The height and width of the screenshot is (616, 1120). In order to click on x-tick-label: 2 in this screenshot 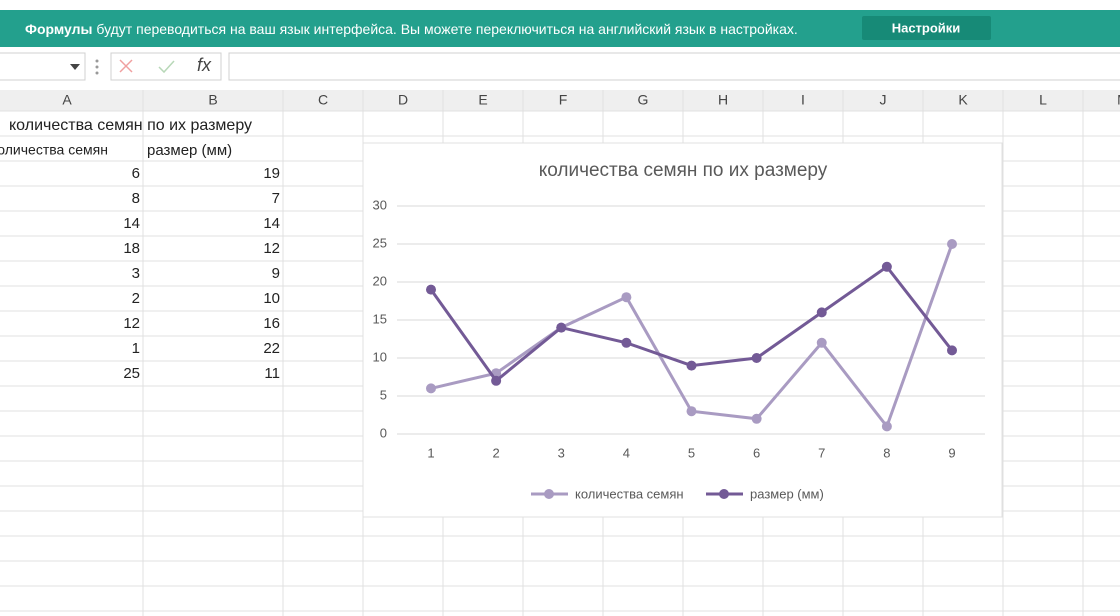, I will do `click(496, 452)`.